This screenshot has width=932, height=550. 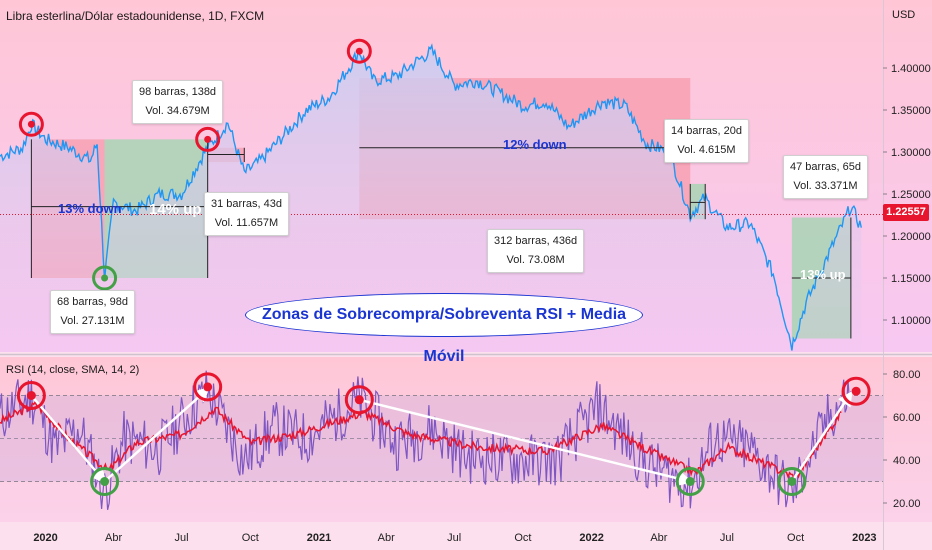 I want to click on time-tick-label-1: Abr, so click(x=113, y=538).